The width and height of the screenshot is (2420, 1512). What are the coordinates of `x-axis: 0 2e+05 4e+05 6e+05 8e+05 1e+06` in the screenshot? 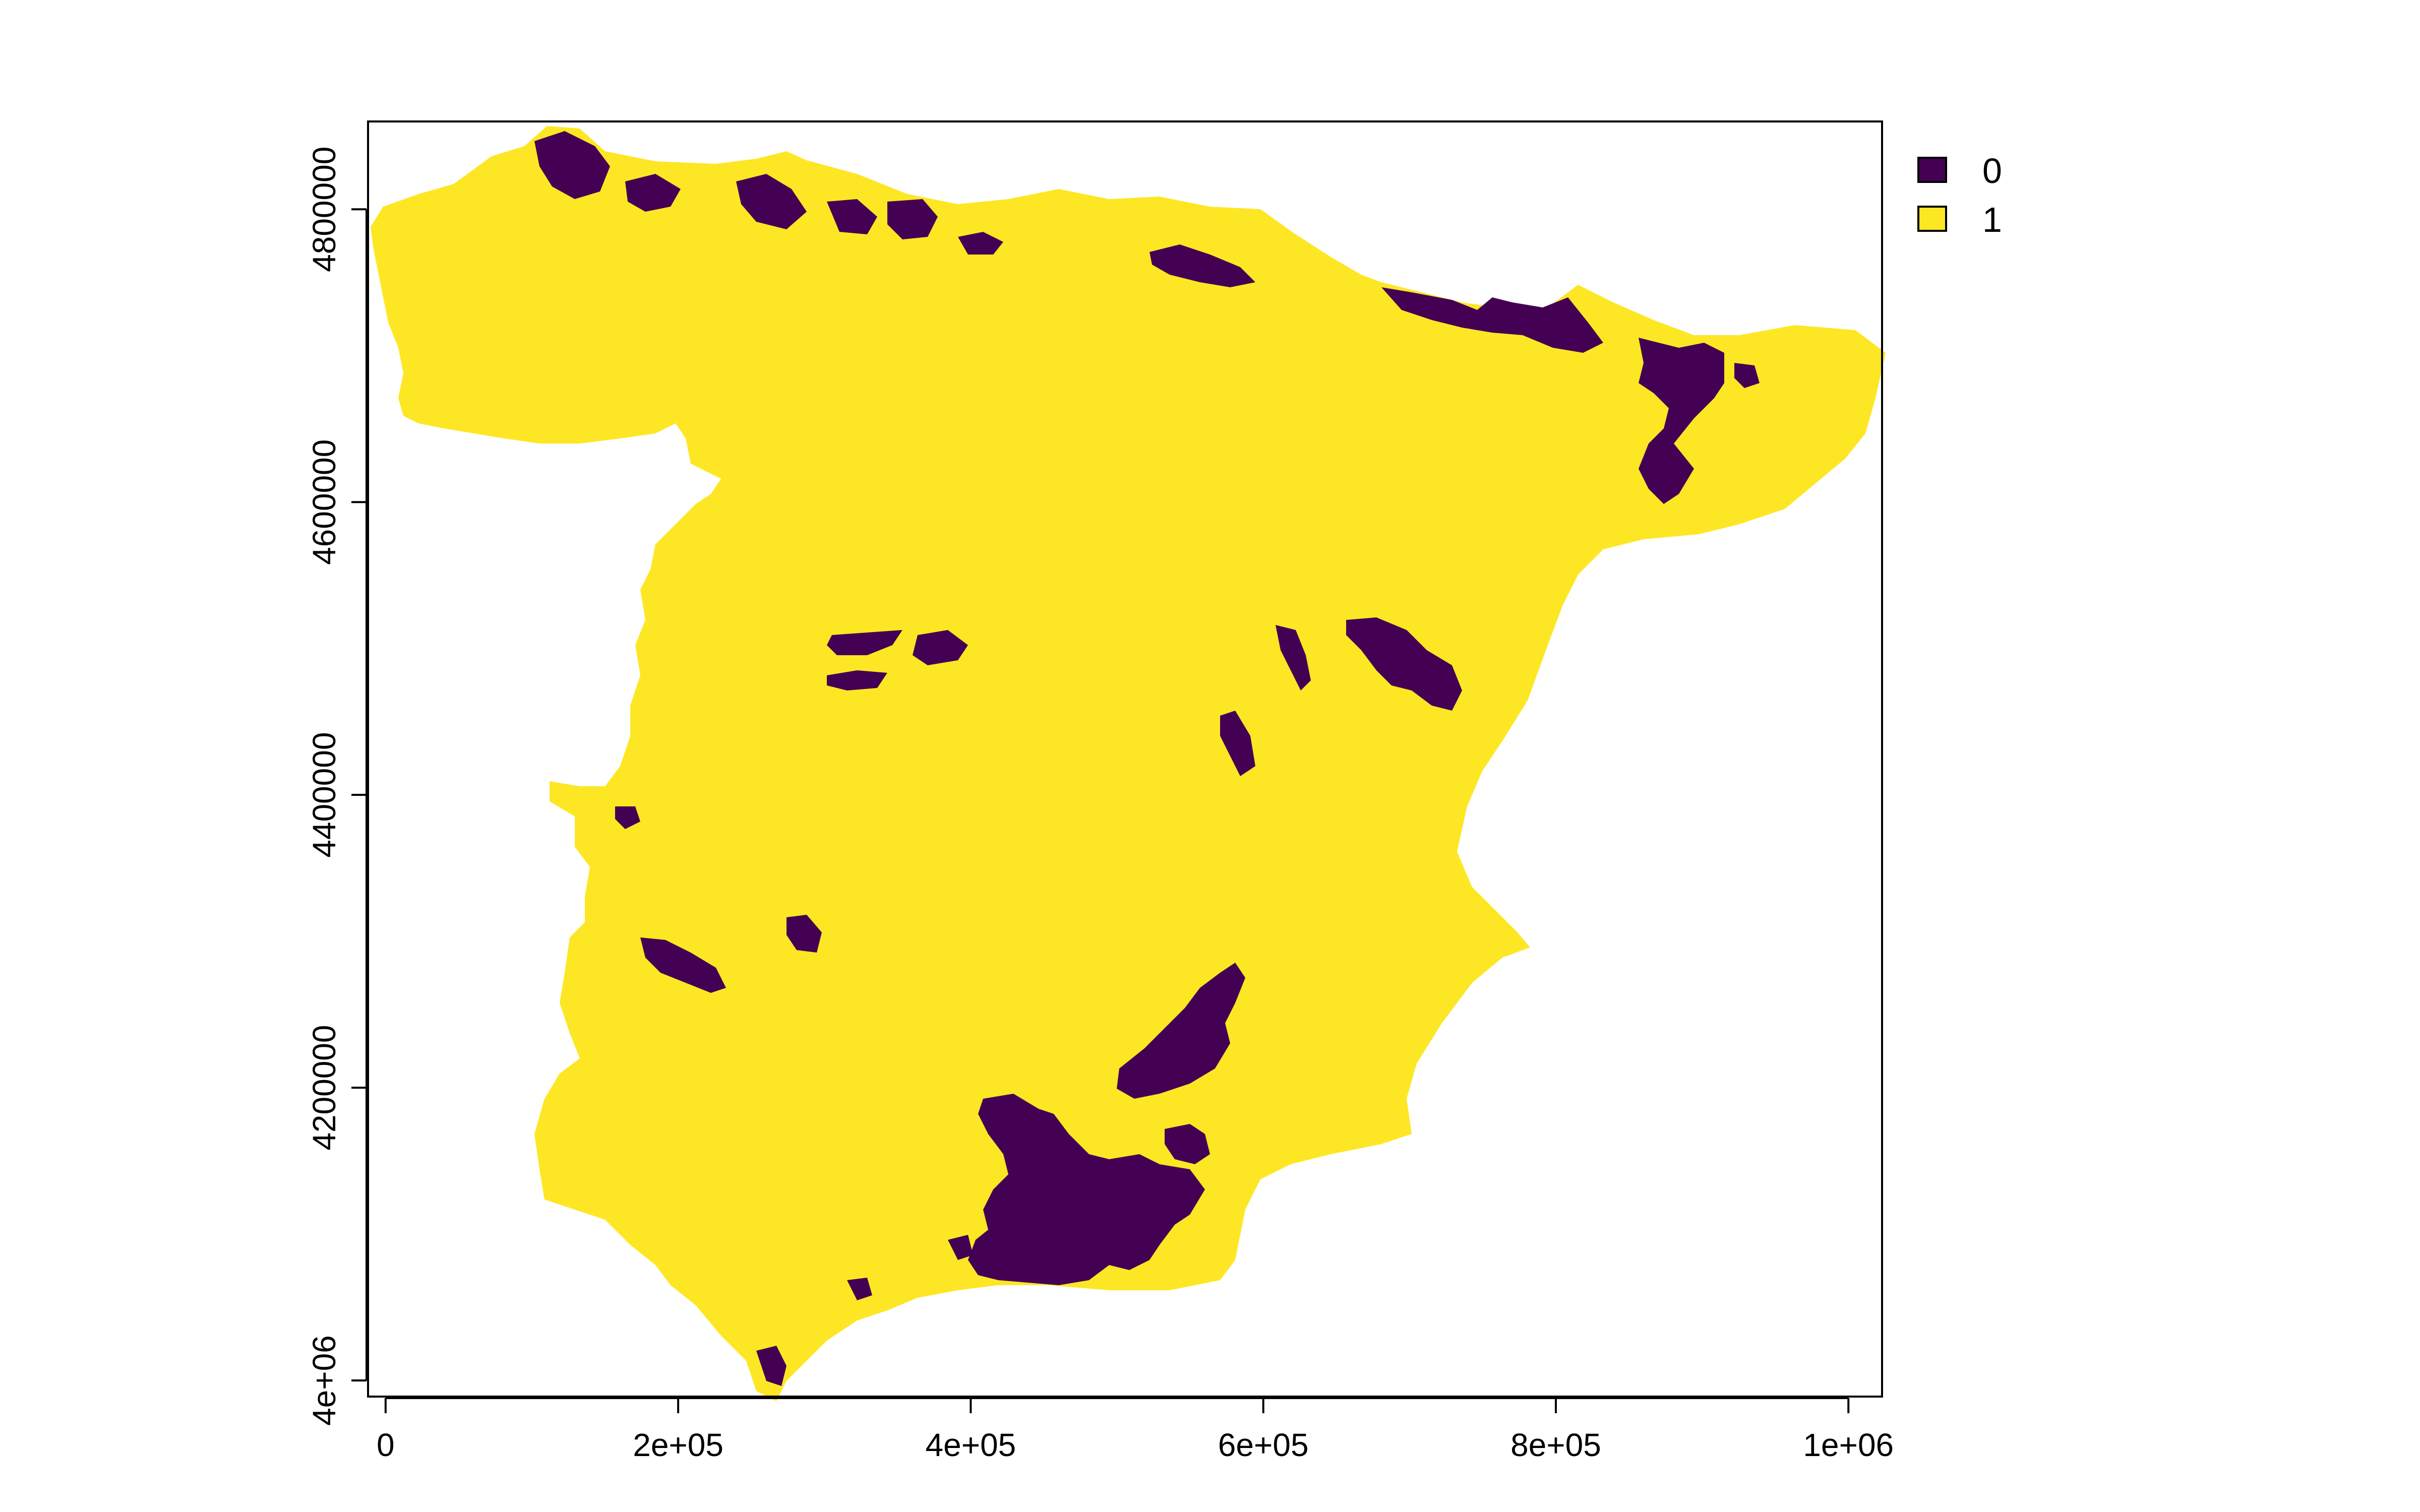 It's located at (1135, 1430).